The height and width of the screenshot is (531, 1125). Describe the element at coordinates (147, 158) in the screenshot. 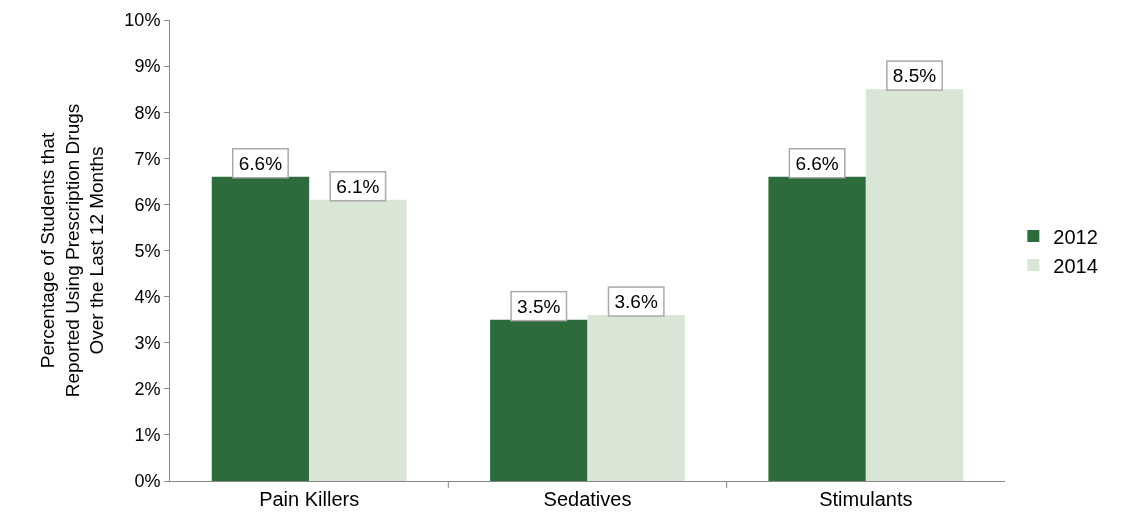

I see `y-tick-label: 7%` at that location.